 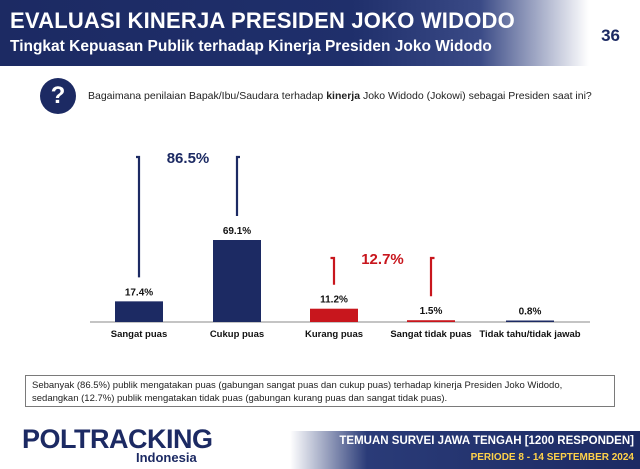 I want to click on category-label-3: Sangat tidak puas, so click(x=430, y=334).